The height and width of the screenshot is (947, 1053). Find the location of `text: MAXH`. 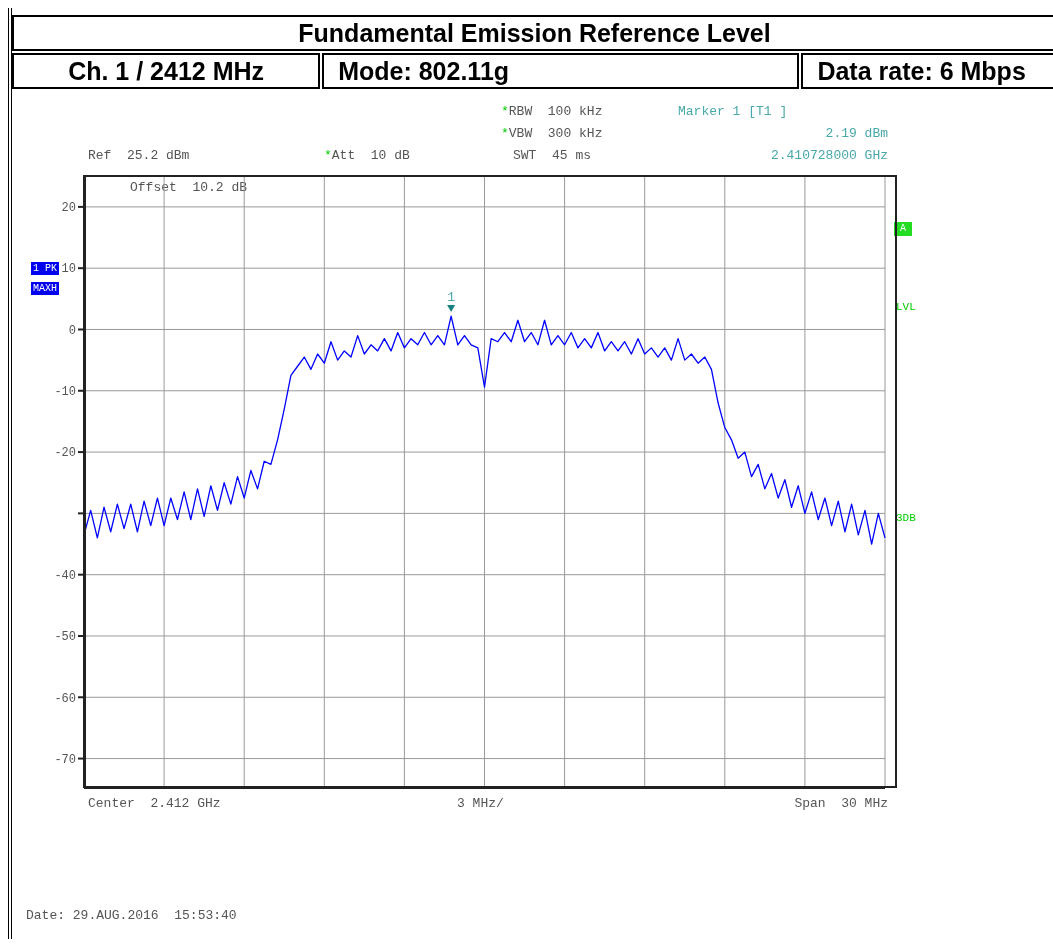

text: MAXH is located at coordinates (45, 288).